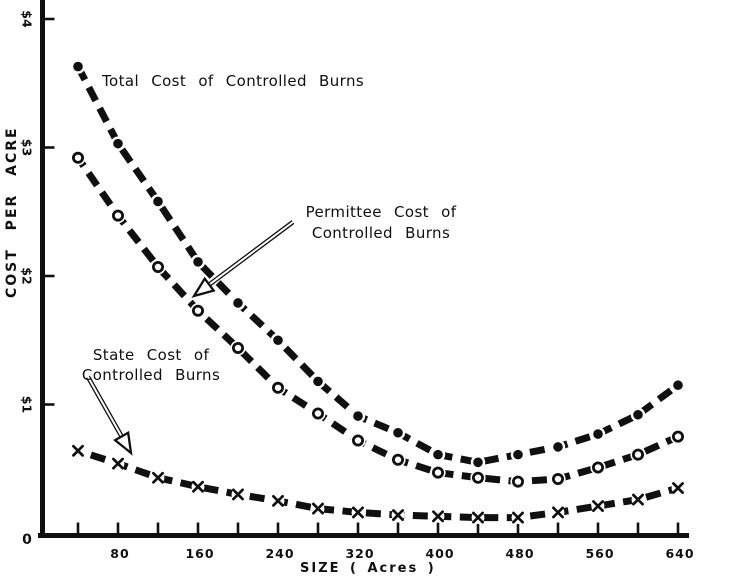 The image size is (729, 585). I want to click on y-tick-label: $3, so click(27, 147).